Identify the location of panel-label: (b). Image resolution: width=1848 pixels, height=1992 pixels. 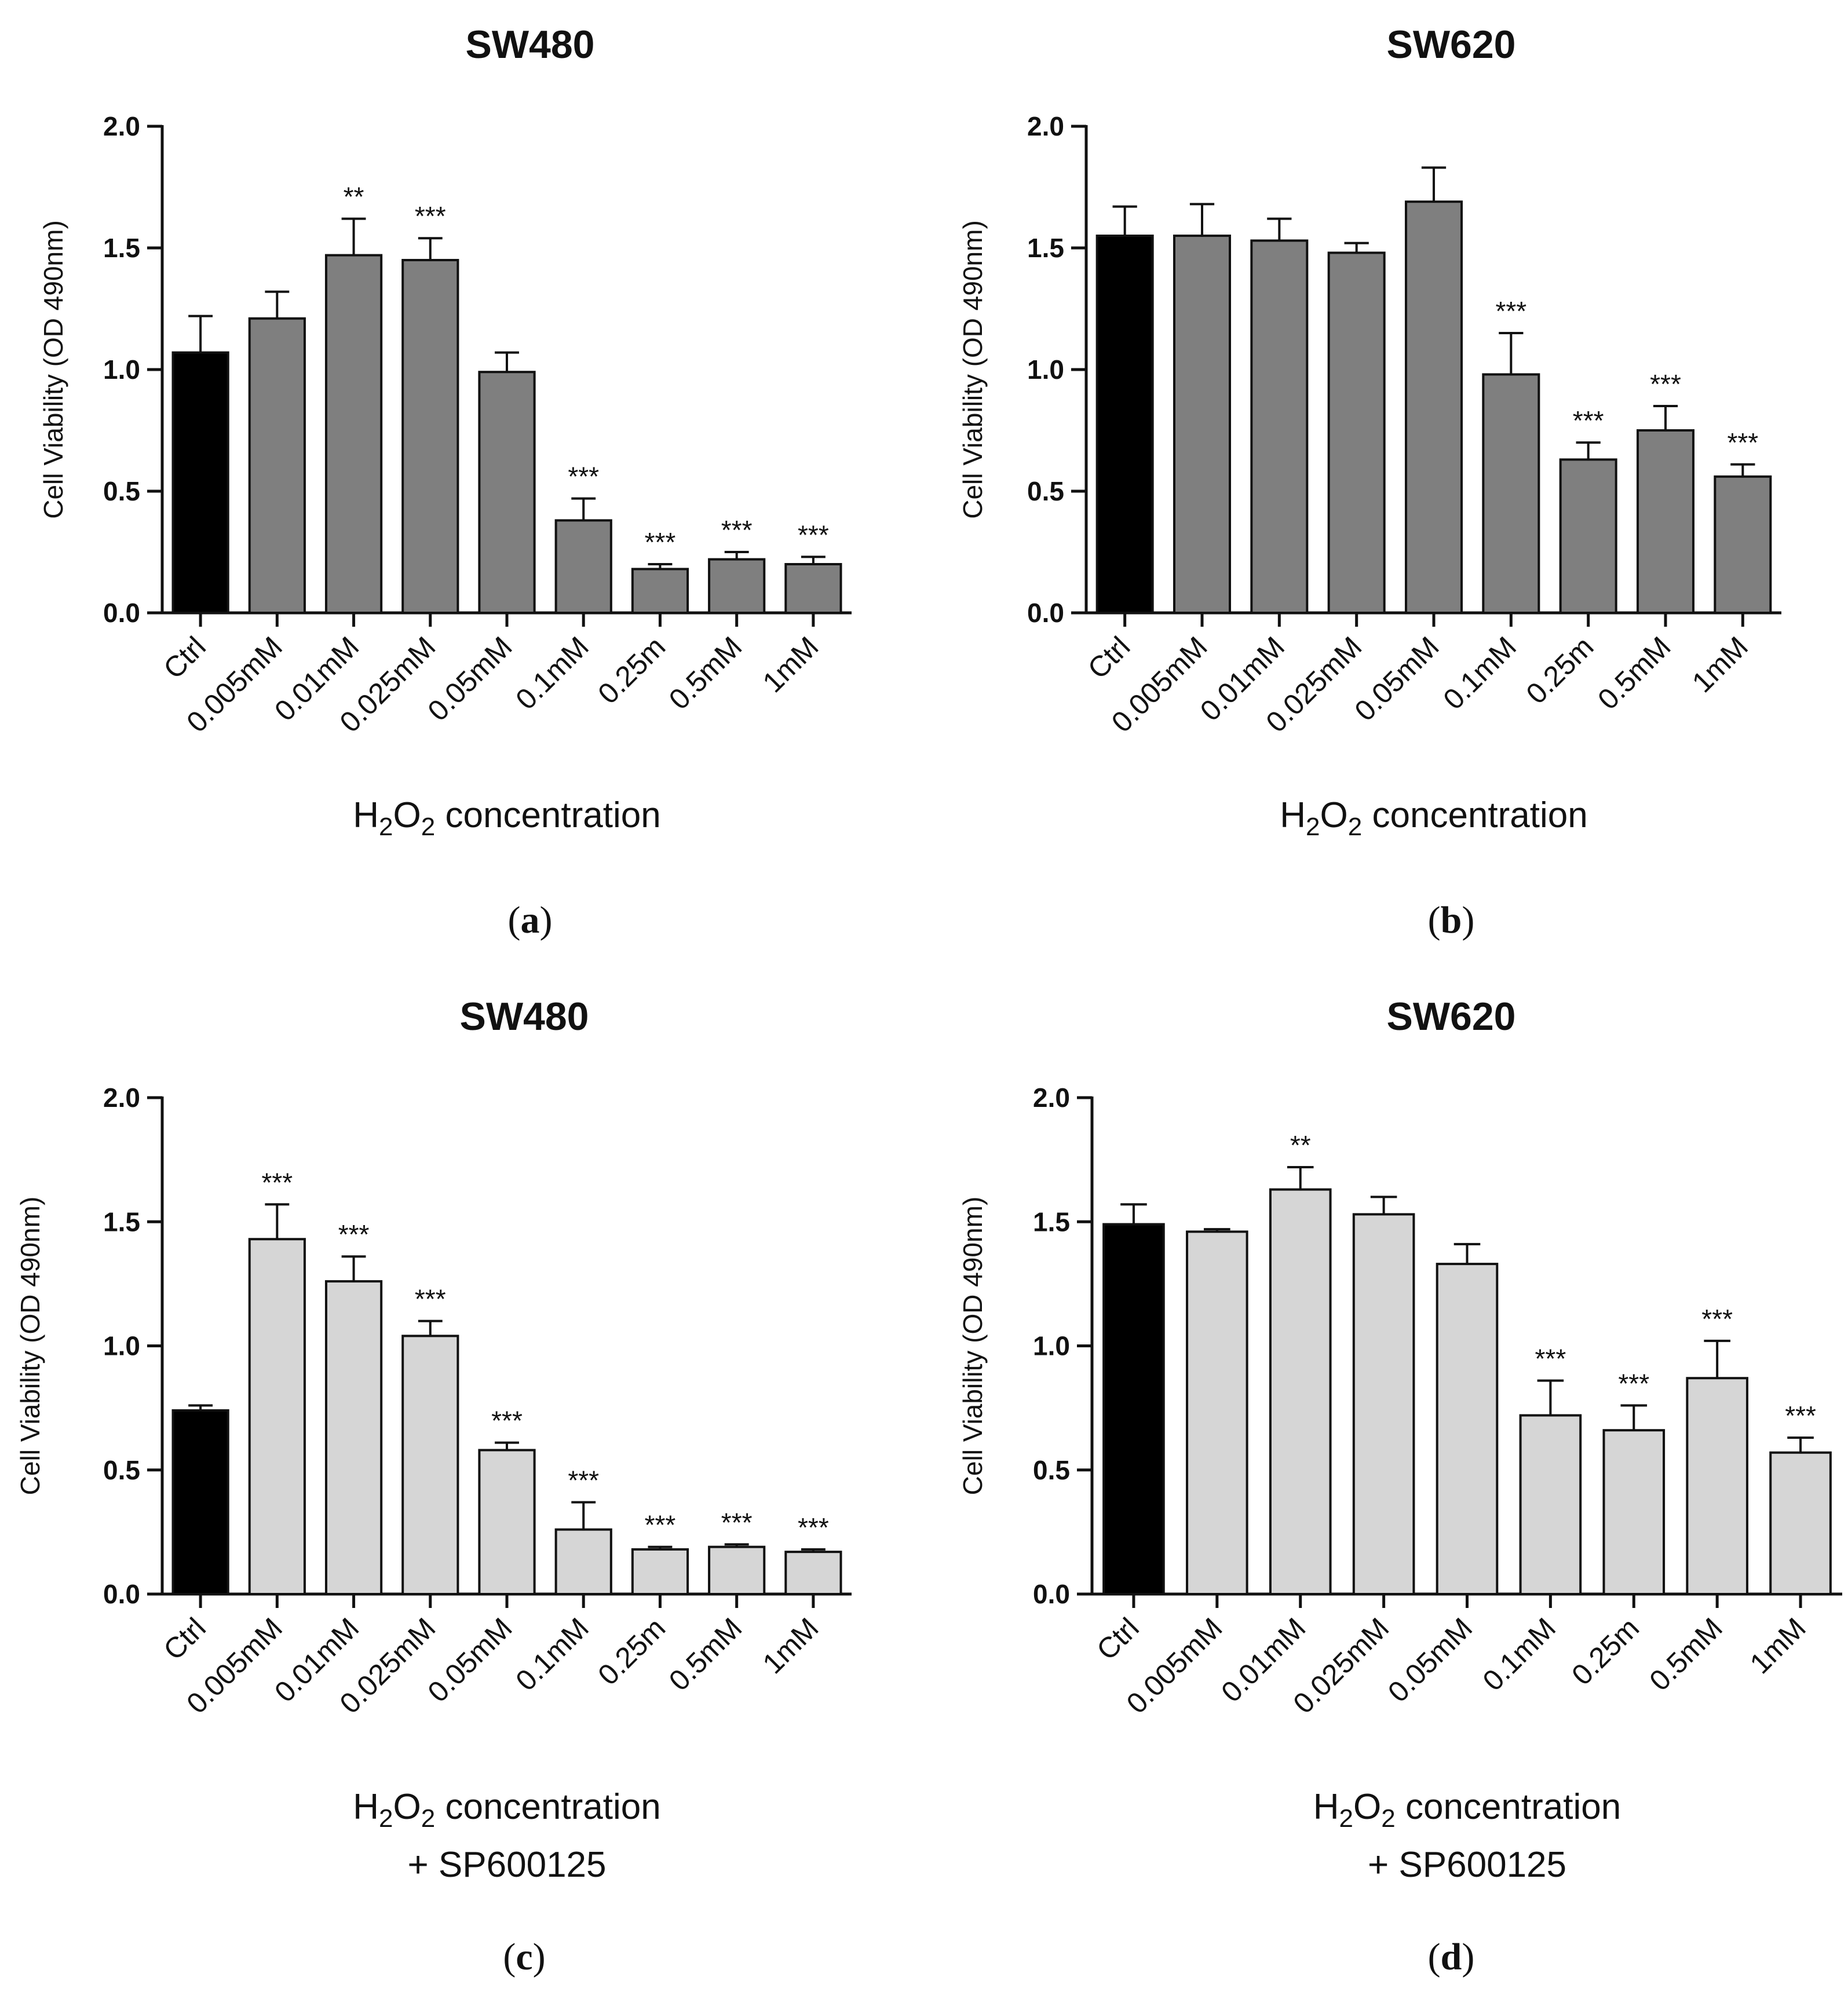
(1451, 920).